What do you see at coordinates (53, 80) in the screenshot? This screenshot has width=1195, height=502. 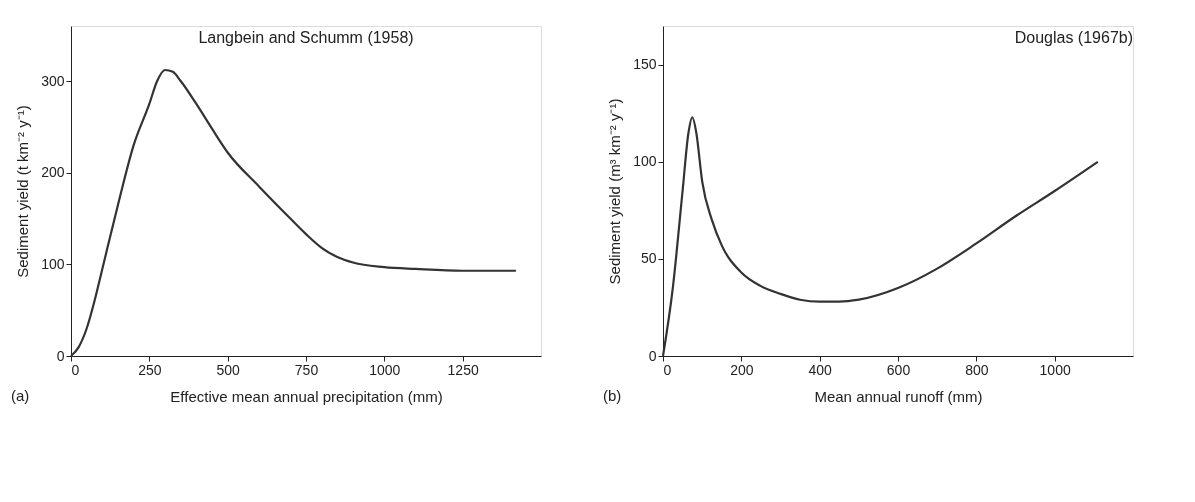 I see `y-tick-label: 300` at bounding box center [53, 80].